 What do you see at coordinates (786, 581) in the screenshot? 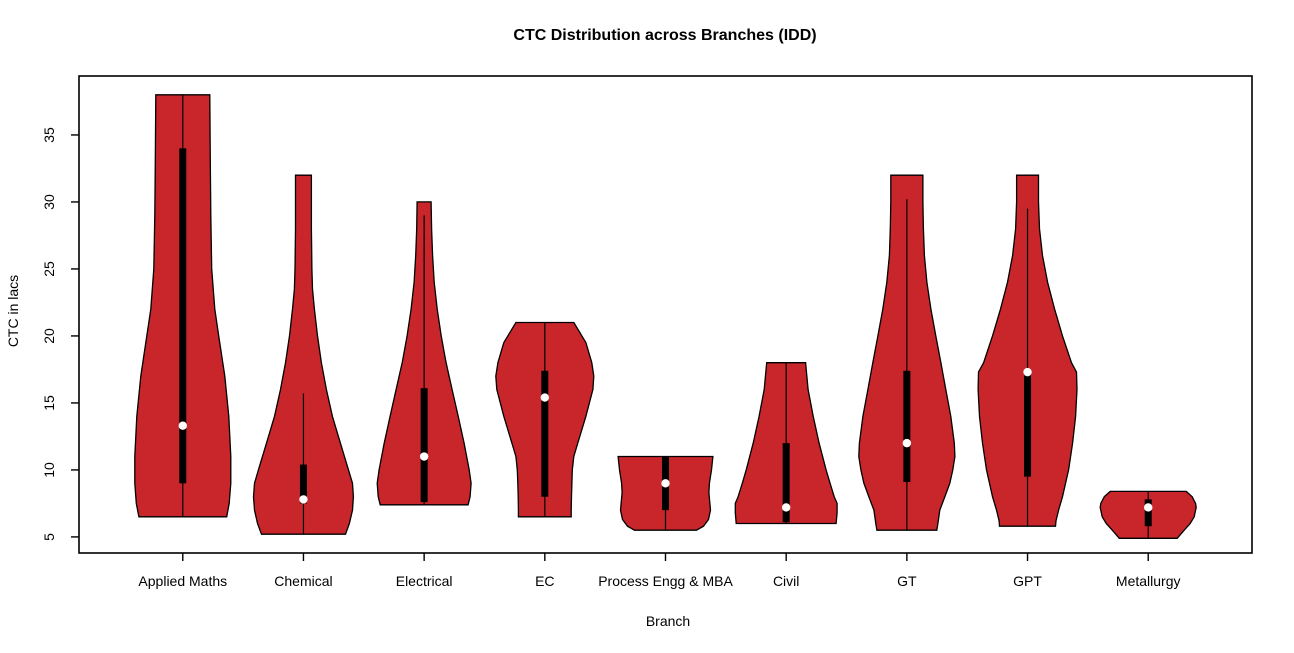
I see `x-tick-label: Civil` at bounding box center [786, 581].